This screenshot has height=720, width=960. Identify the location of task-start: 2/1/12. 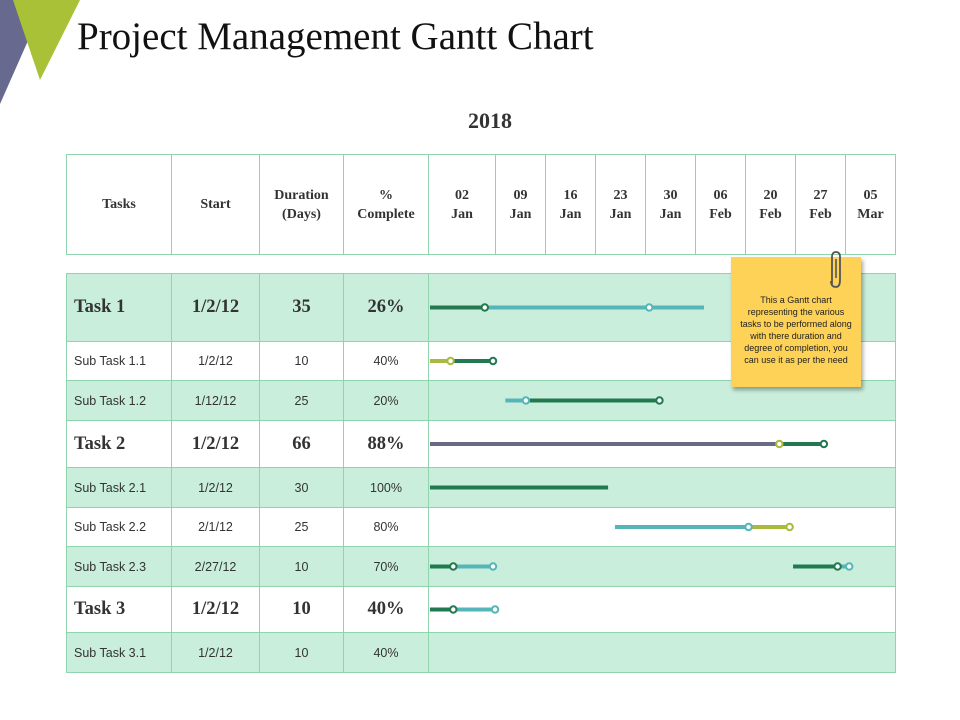
(215, 527).